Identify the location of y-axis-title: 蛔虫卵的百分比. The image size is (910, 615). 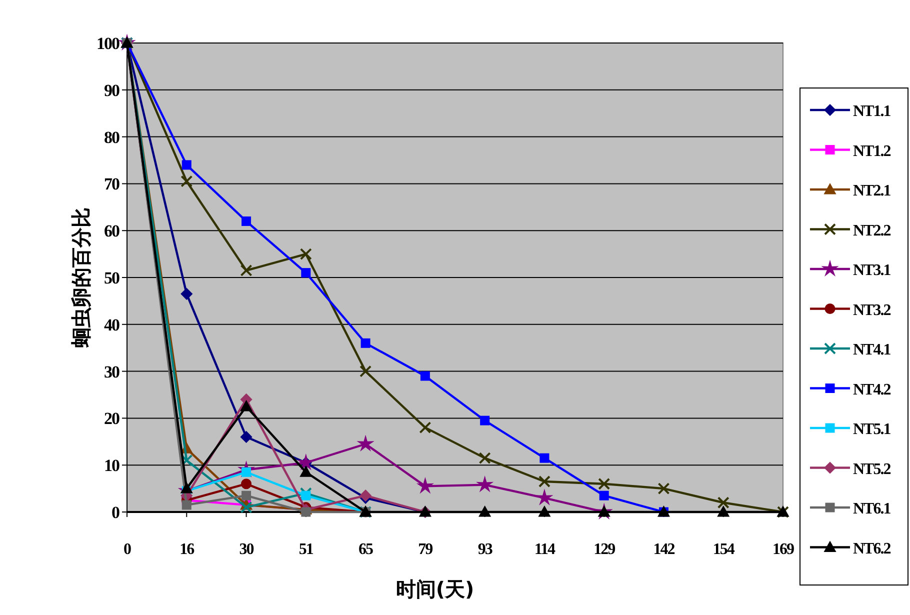
(81, 278).